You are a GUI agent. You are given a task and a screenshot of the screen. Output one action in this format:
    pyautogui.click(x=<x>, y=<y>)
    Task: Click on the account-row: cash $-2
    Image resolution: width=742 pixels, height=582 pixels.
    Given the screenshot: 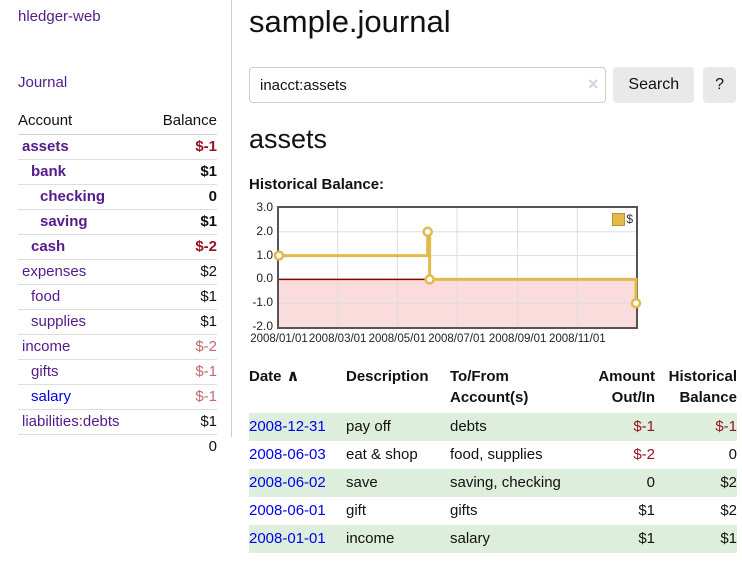 What is the action you would take?
    pyautogui.click(x=117, y=247)
    